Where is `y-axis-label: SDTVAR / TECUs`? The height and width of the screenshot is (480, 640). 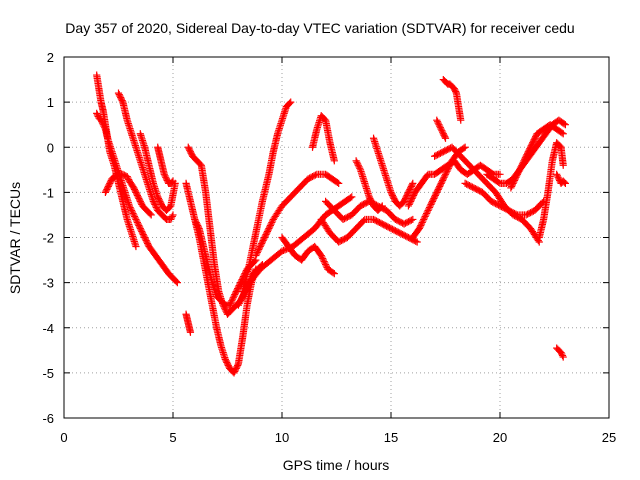
y-axis-label: SDTVAR / TECUs is located at coordinates (15, 238).